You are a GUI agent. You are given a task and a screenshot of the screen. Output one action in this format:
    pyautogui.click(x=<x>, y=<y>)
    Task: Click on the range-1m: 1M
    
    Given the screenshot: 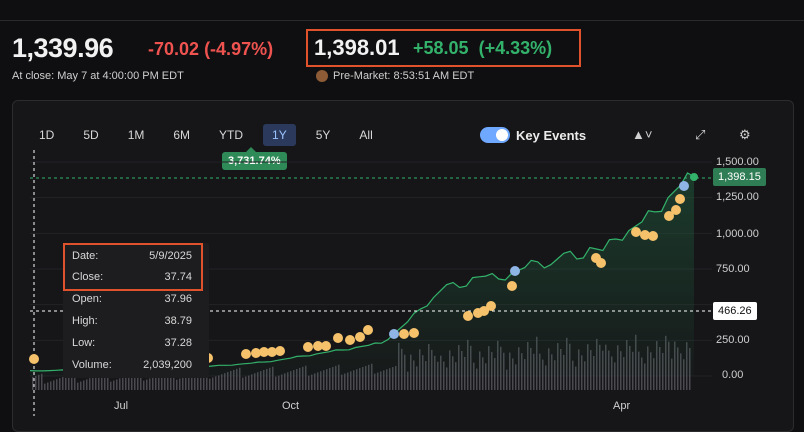 What is the action you would take?
    pyautogui.click(x=136, y=135)
    